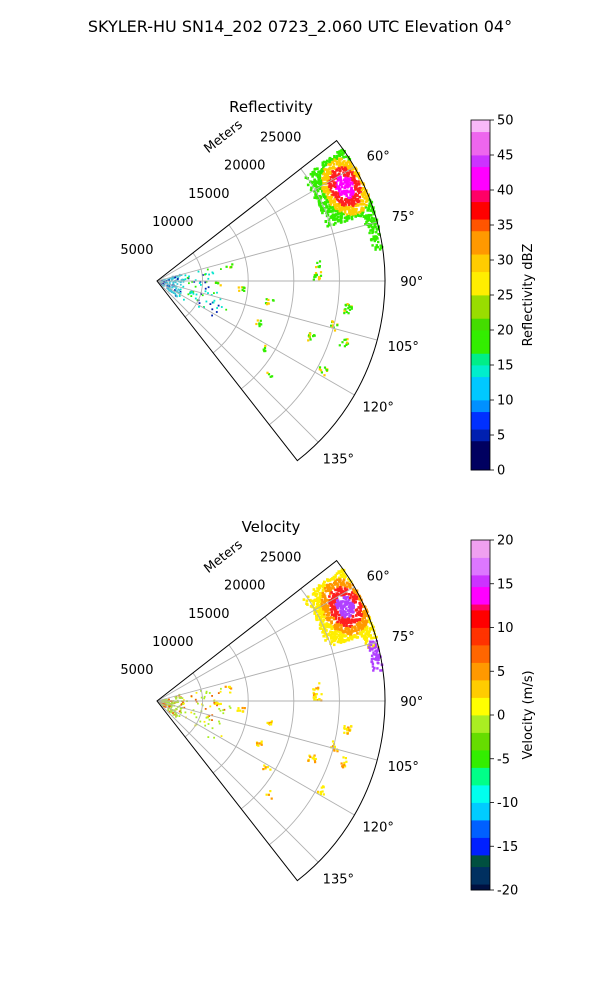  I want to click on azimuth-tick-label: 120°, so click(378, 407).